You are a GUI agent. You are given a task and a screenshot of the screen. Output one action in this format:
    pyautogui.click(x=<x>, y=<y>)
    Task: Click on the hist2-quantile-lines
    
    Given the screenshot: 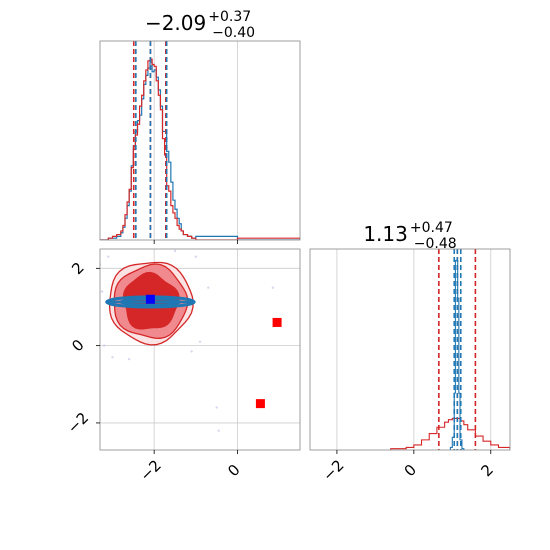 What is the action you would take?
    pyautogui.click(x=457, y=349)
    